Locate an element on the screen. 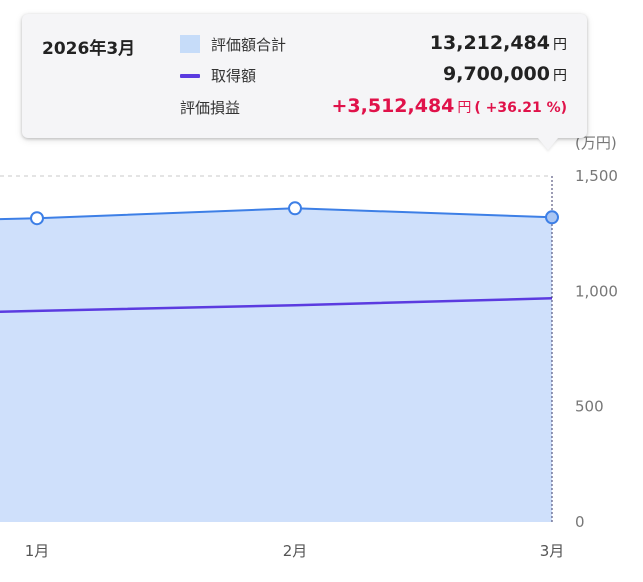 This screenshot has height=582, width=643. gain-percent: ( +36.21 %) is located at coordinates (520, 108).